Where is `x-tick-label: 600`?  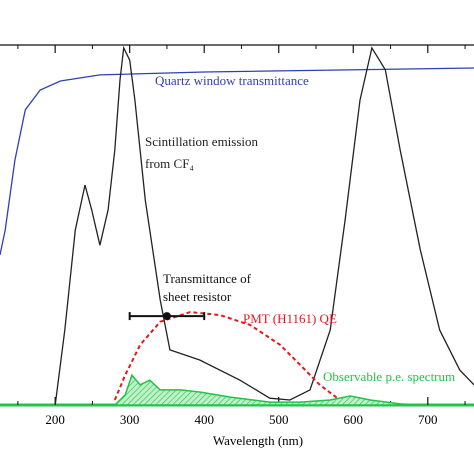
x-tick-label: 600 is located at coordinates (354, 419).